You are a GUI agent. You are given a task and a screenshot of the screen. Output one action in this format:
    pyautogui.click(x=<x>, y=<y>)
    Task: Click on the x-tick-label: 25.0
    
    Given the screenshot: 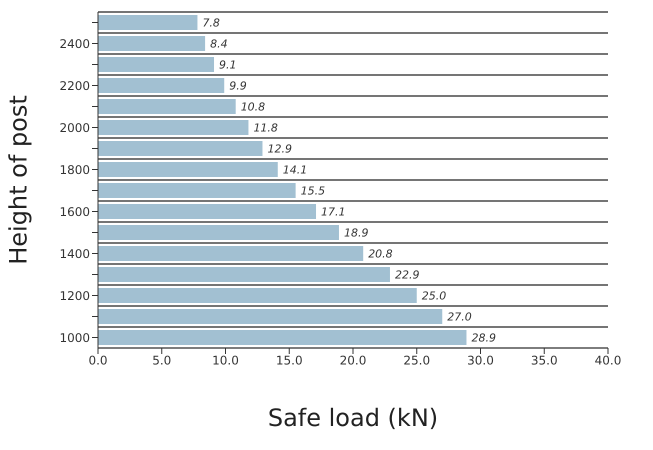 What is the action you would take?
    pyautogui.click(x=416, y=361)
    